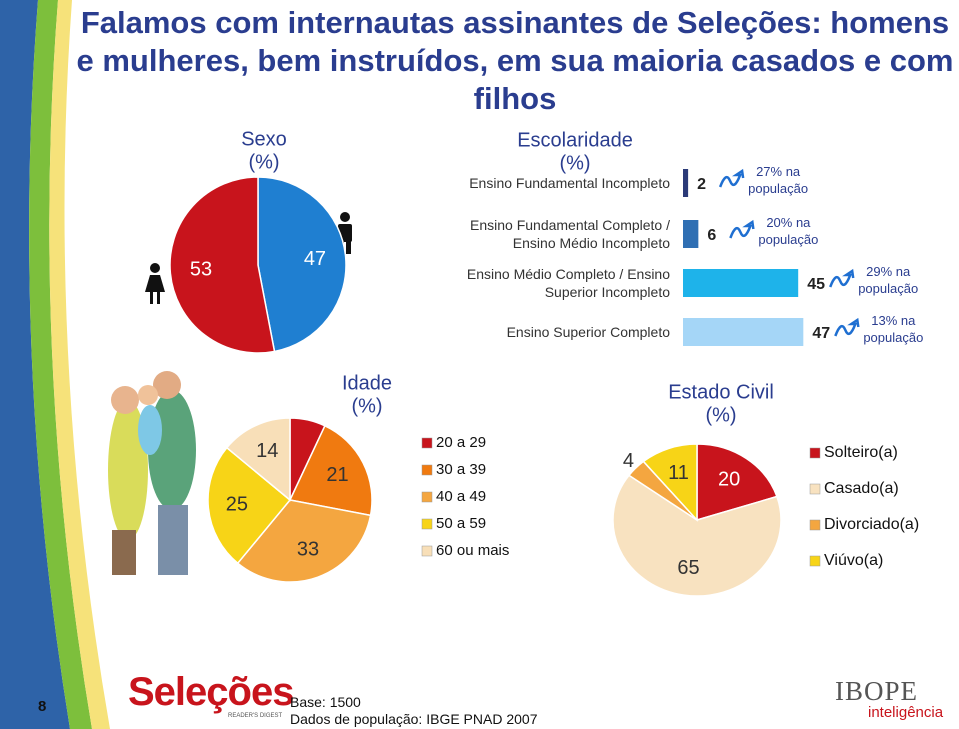  What do you see at coordinates (575, 140) in the screenshot?
I see `chart-title: Escolaridade` at bounding box center [575, 140].